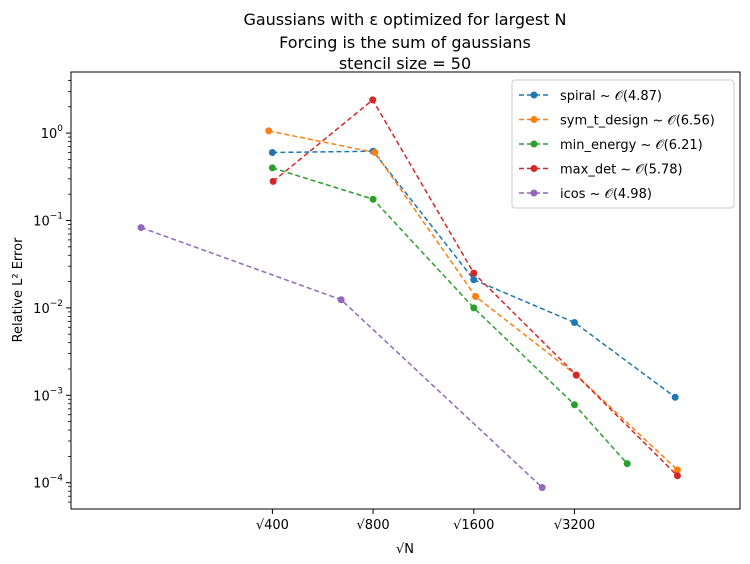  Describe the element at coordinates (425, 521) in the screenshot. I see `x-axis-ticks: √400 √800 √1600 √3200` at that location.